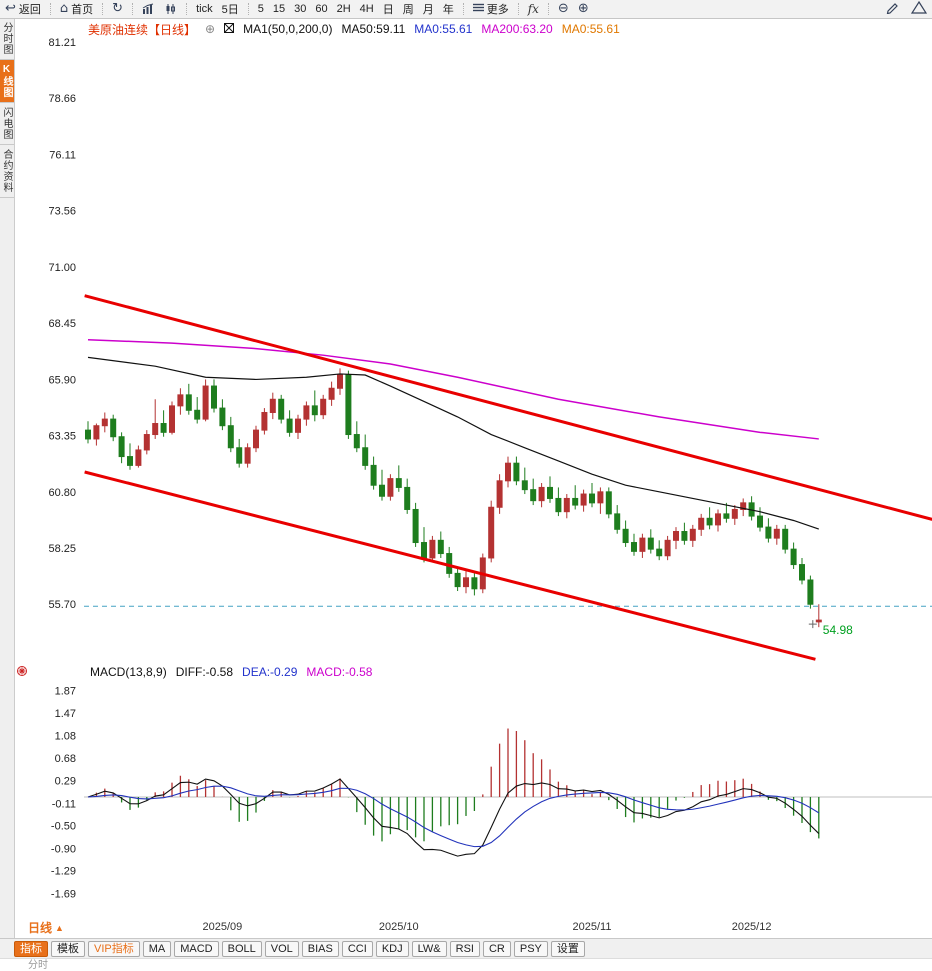 The height and width of the screenshot is (971, 932). I want to click on indicator-button-bias: BIAS, so click(320, 949).